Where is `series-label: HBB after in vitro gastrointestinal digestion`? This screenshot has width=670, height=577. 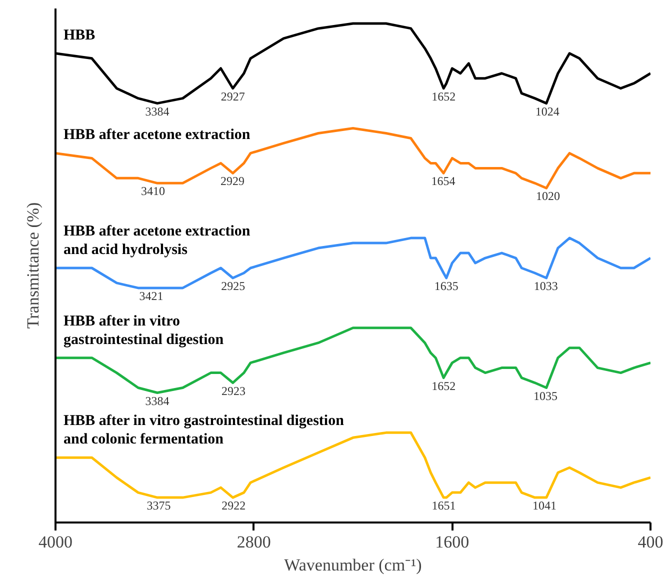 series-label: HBB after in vitro gastrointestinal digestion is located at coordinates (144, 330).